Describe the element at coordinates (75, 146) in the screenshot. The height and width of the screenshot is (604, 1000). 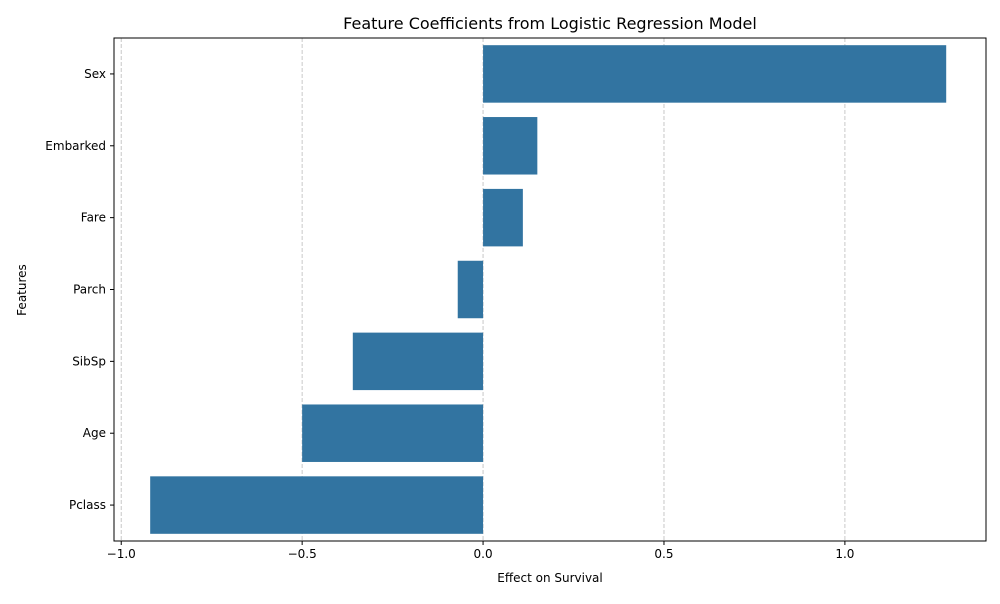
I see `y-tick-label: Embarked` at that location.